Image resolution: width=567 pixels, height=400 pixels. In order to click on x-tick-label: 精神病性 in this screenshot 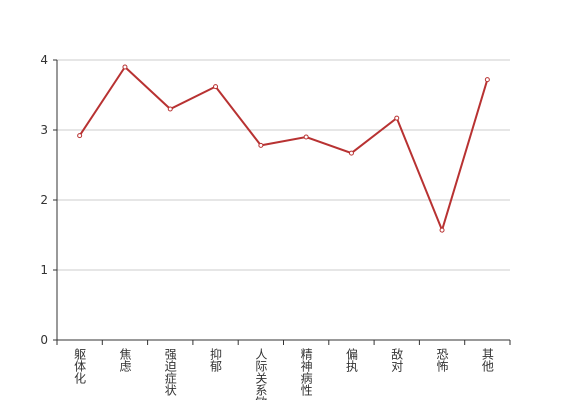, I will do `click(306, 372)`.